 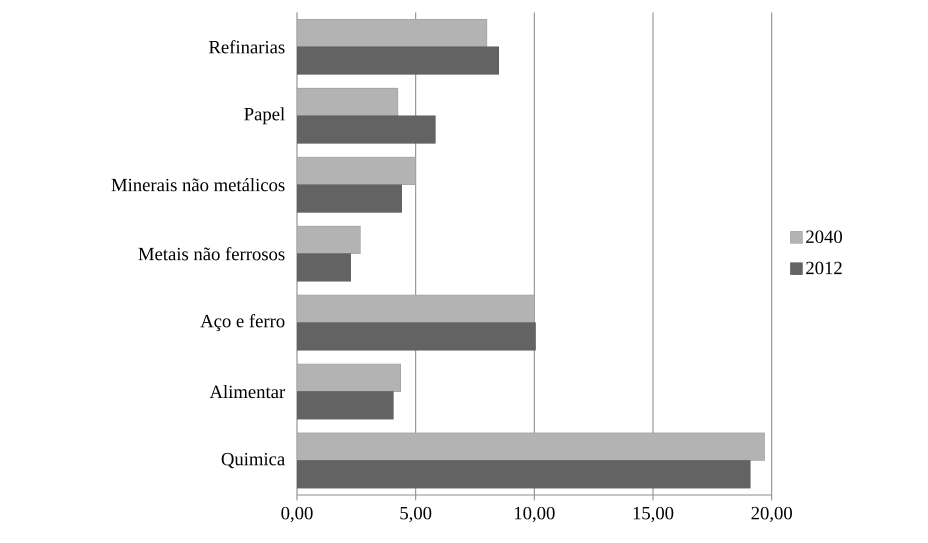 I want to click on x-tick-label: 5,00, so click(x=416, y=514).